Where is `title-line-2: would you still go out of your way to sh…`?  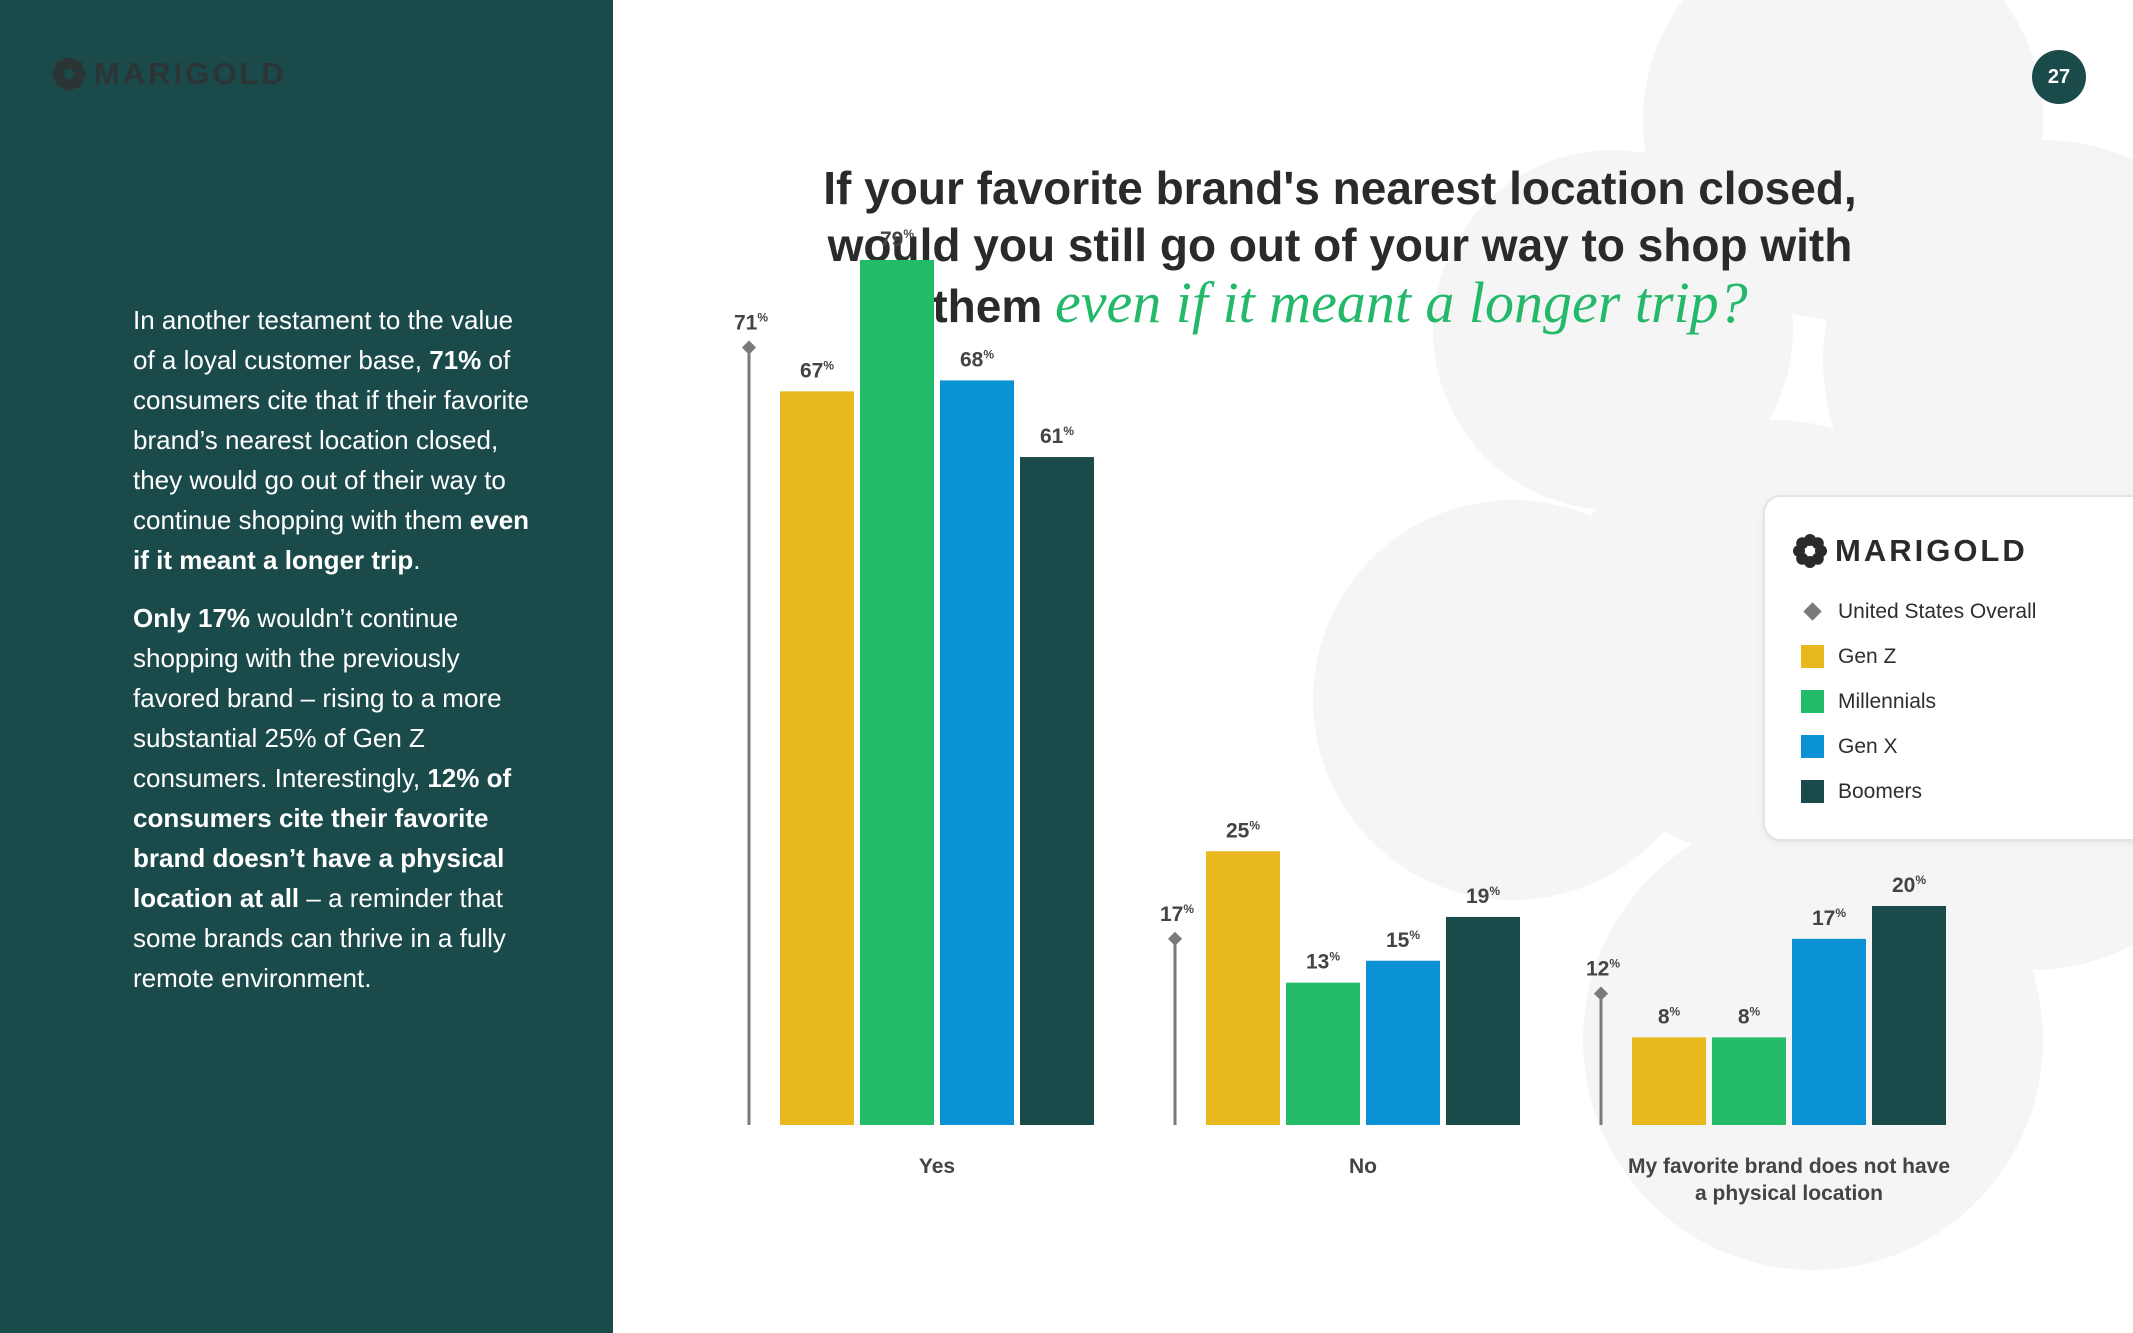 title-line-2: would you still go out of your way to sh… is located at coordinates (1340, 245).